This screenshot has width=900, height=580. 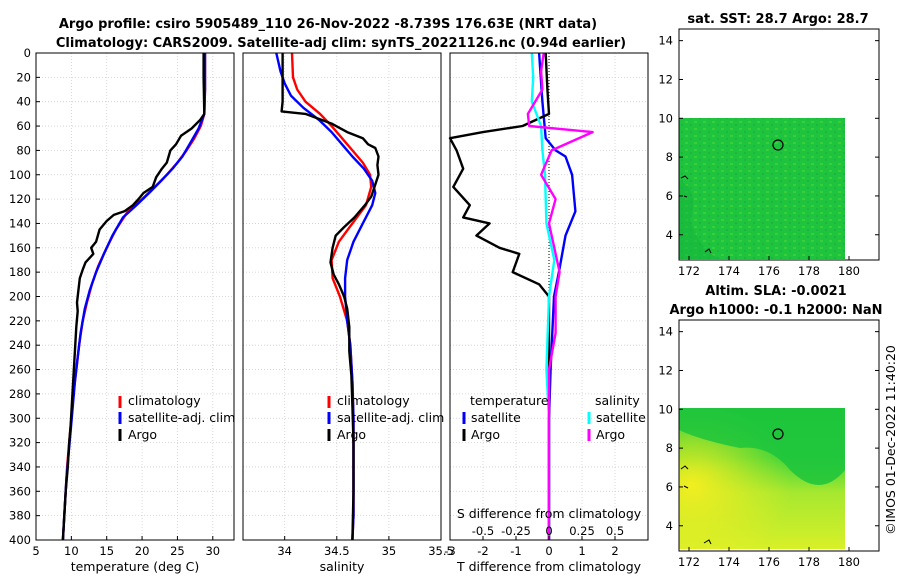 I want to click on salinity-xtick-label: 35.5, so click(x=441, y=551).